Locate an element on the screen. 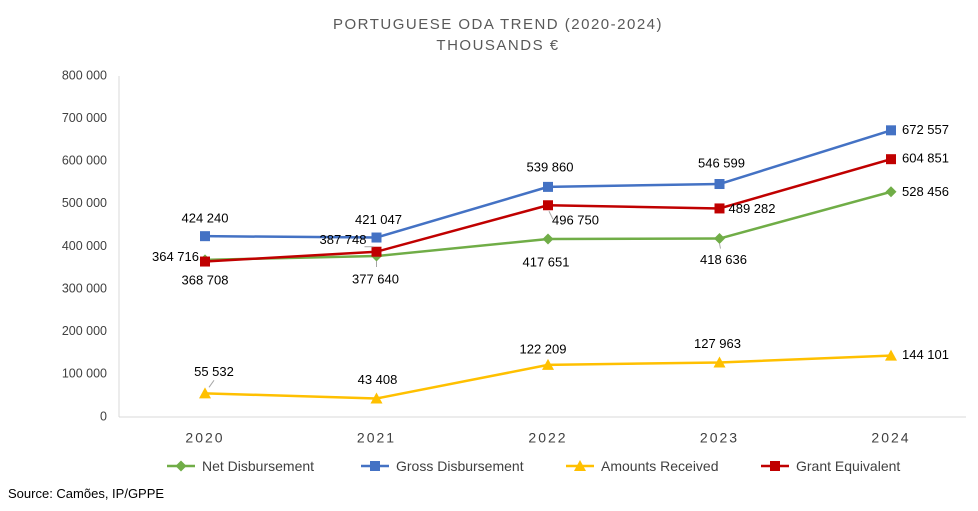  data-label-received: 127 963 is located at coordinates (717, 343).